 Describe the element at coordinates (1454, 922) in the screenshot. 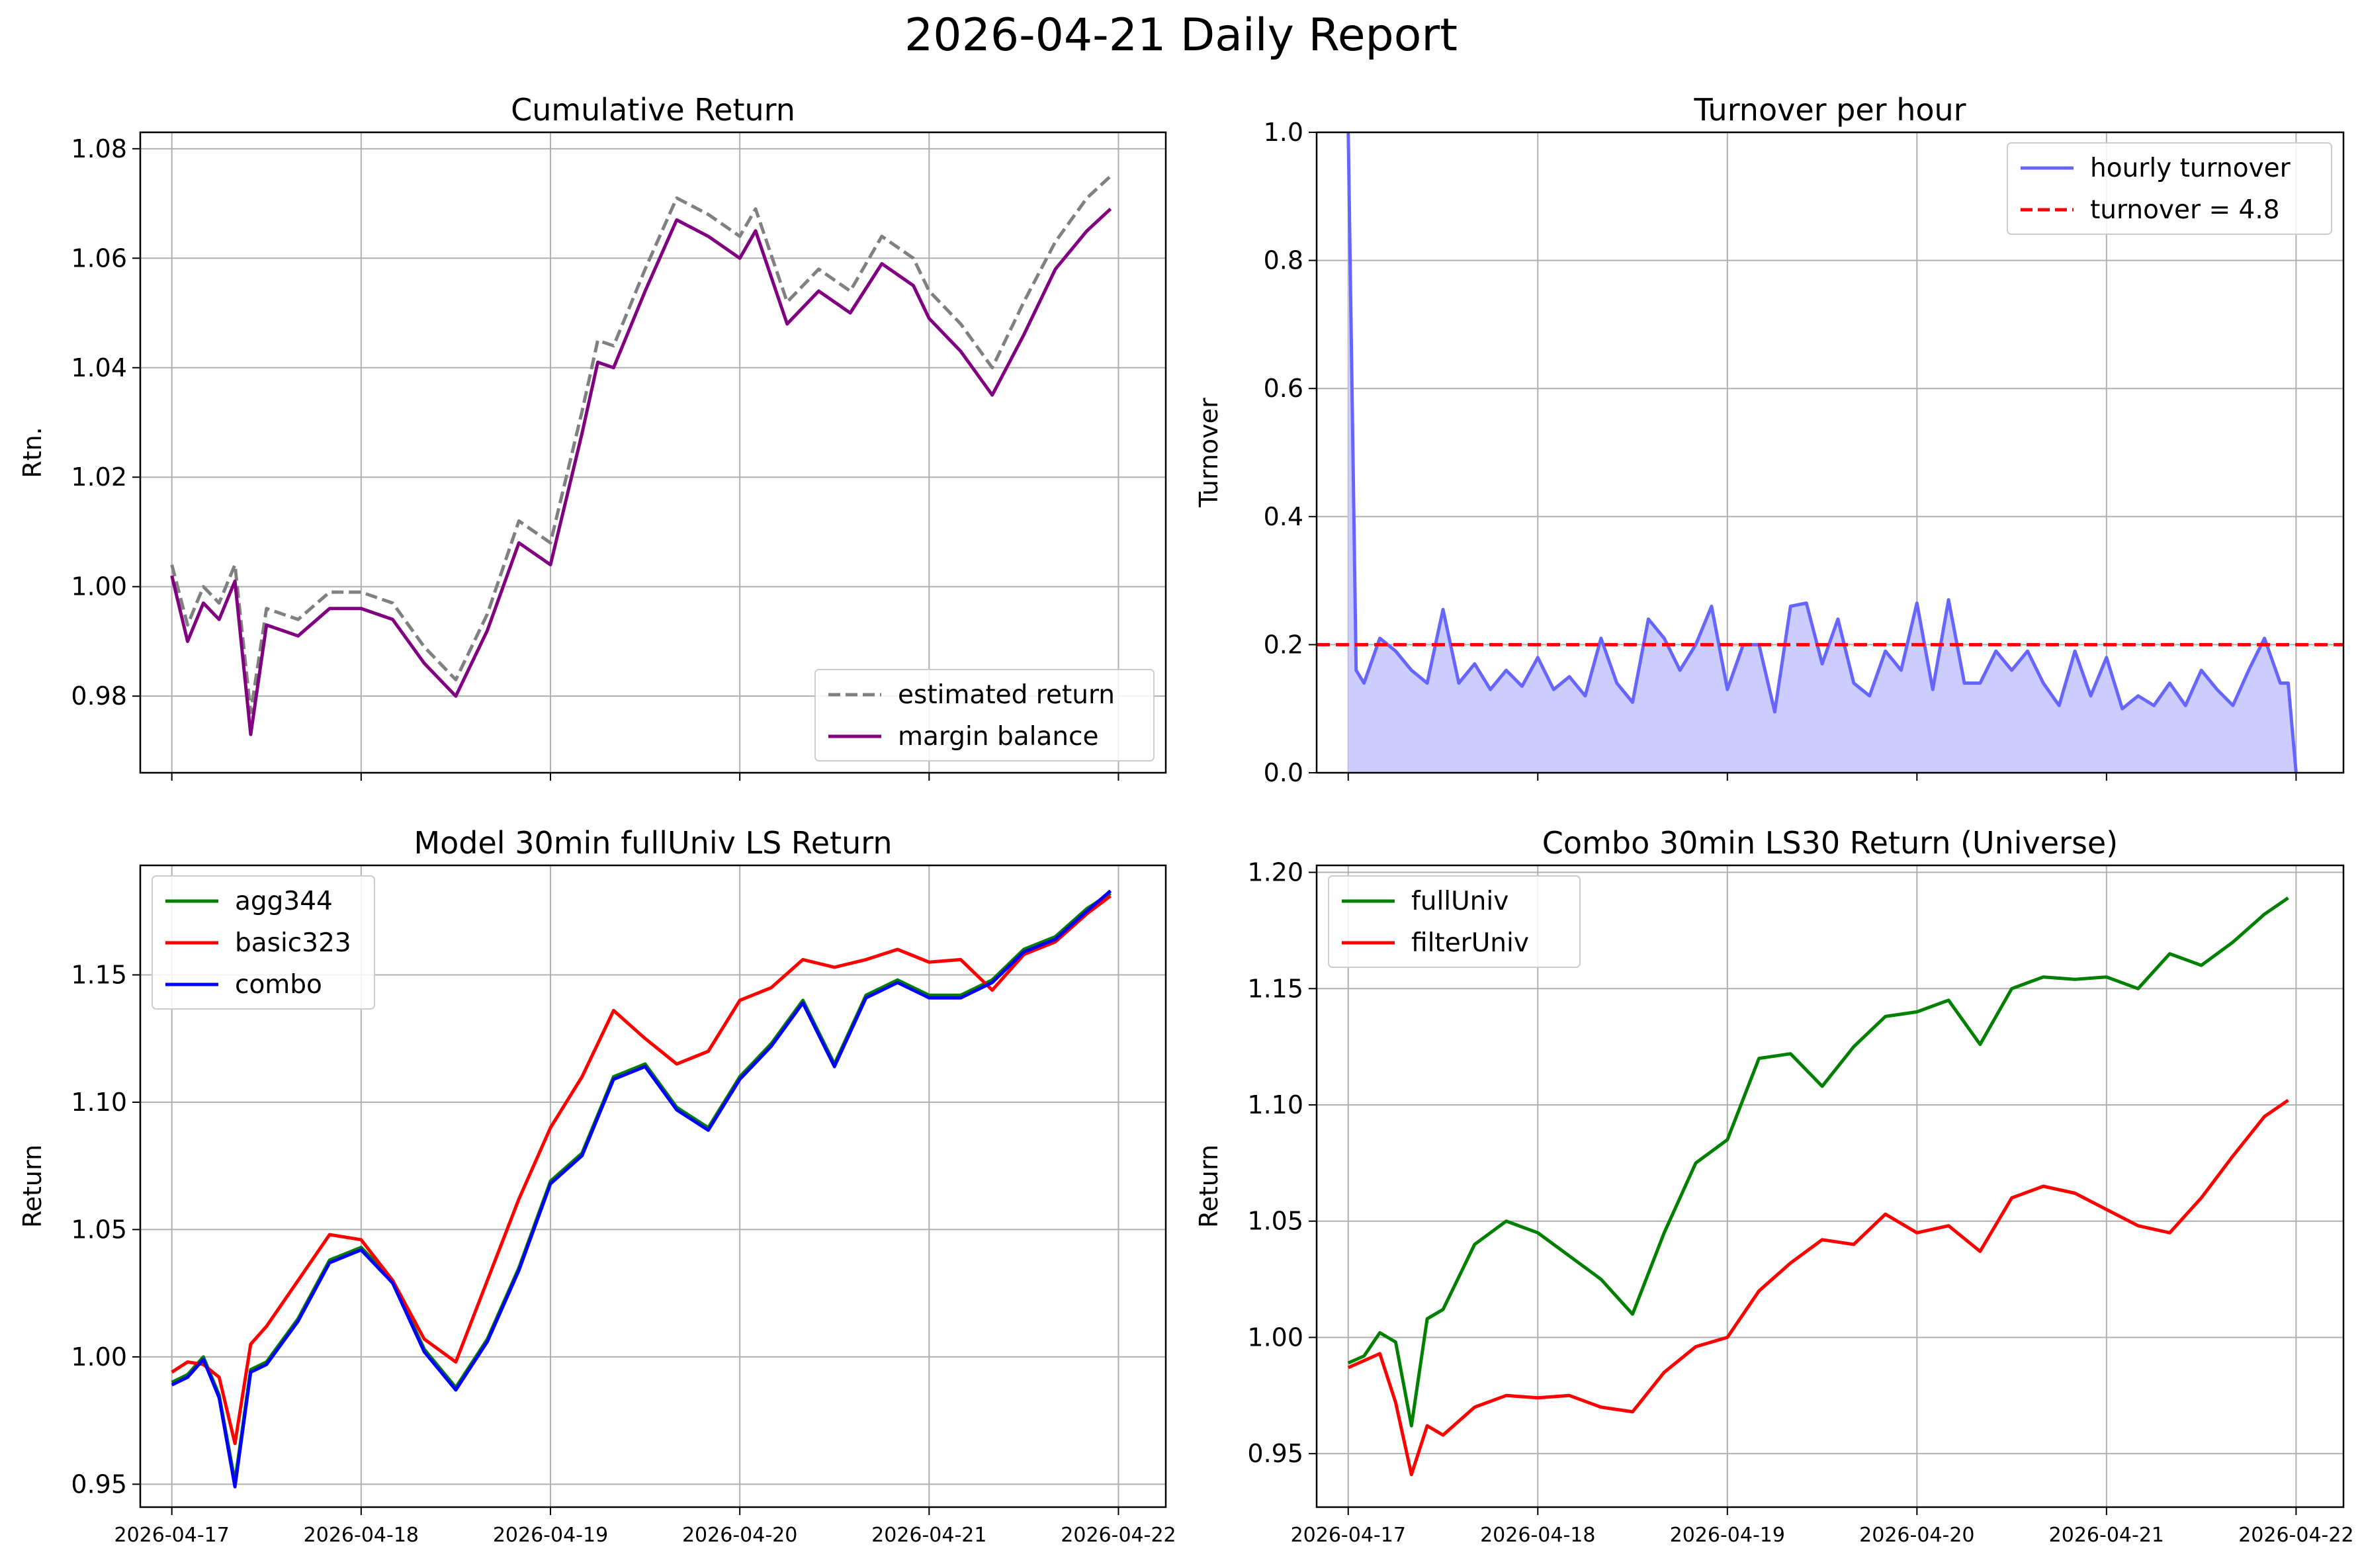

I see `legend: fullUniv filterUniv` at that location.